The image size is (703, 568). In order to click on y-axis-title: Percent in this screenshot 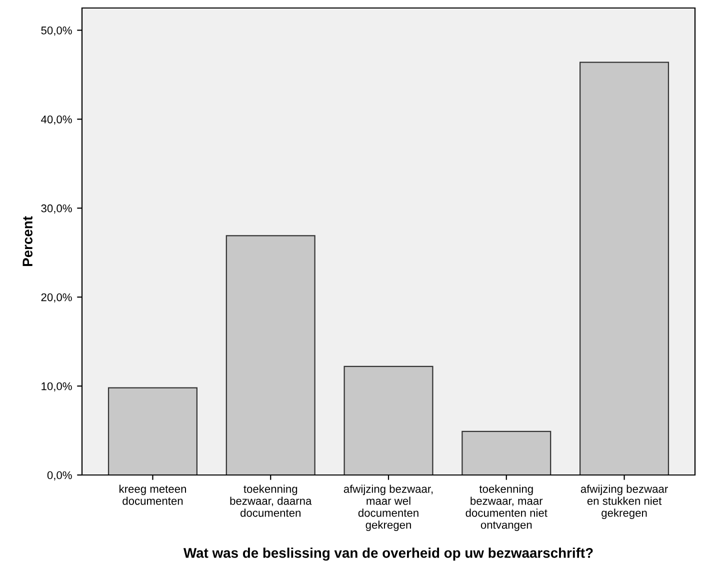, I will do `click(27, 241)`.